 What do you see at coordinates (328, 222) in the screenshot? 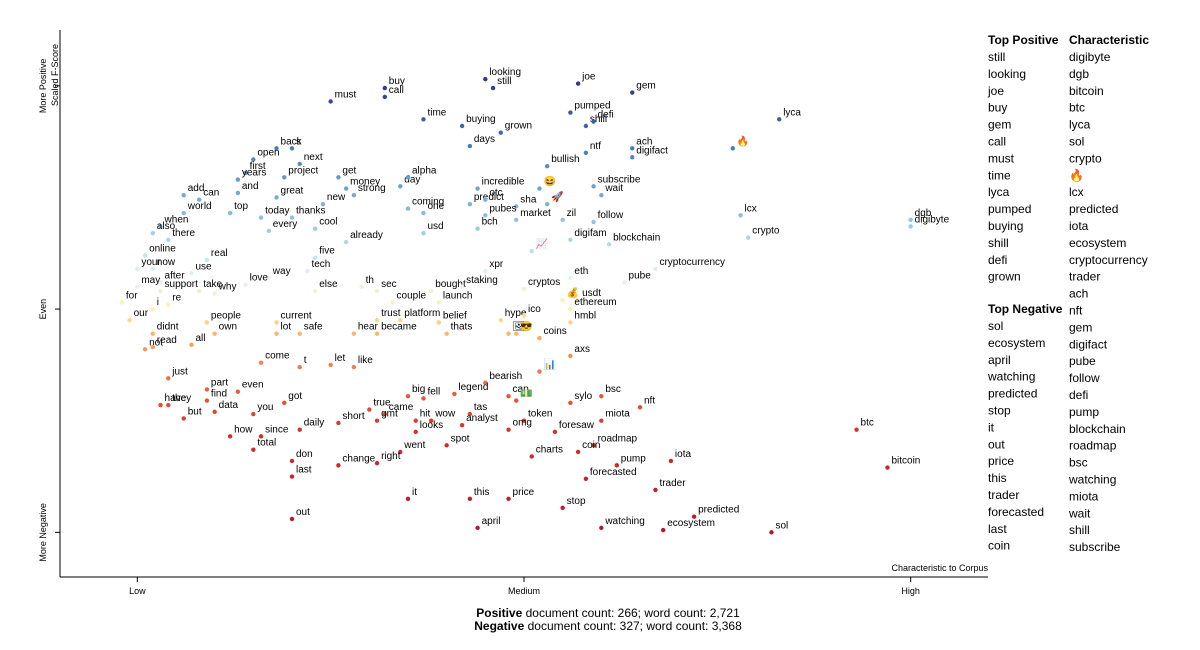
I see `point-label: cool` at bounding box center [328, 222].